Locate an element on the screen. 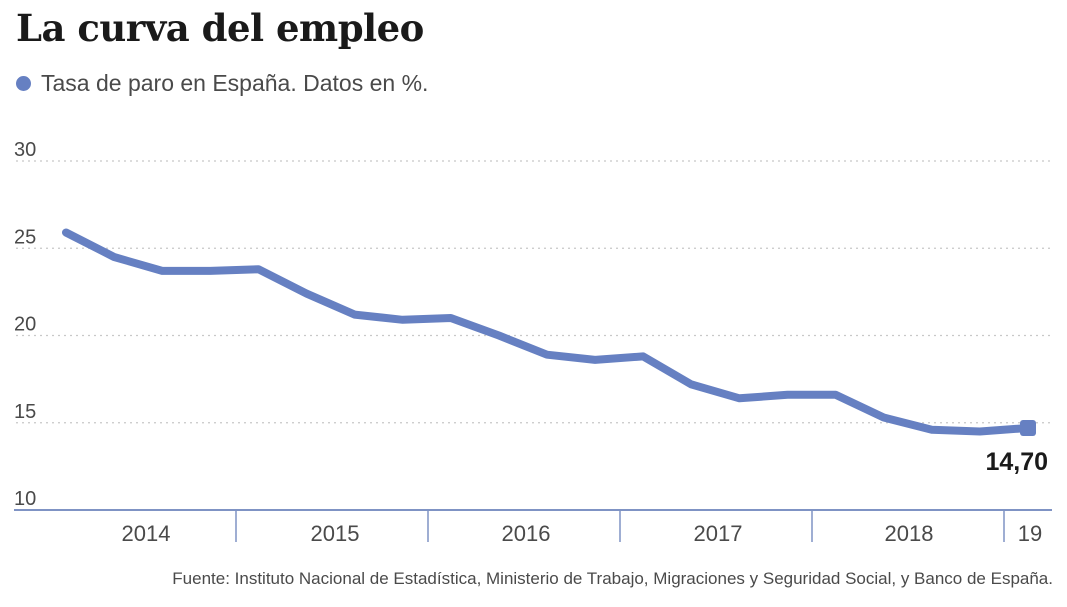 The image size is (1067, 607). y-tick-label: 25 is located at coordinates (25, 237).